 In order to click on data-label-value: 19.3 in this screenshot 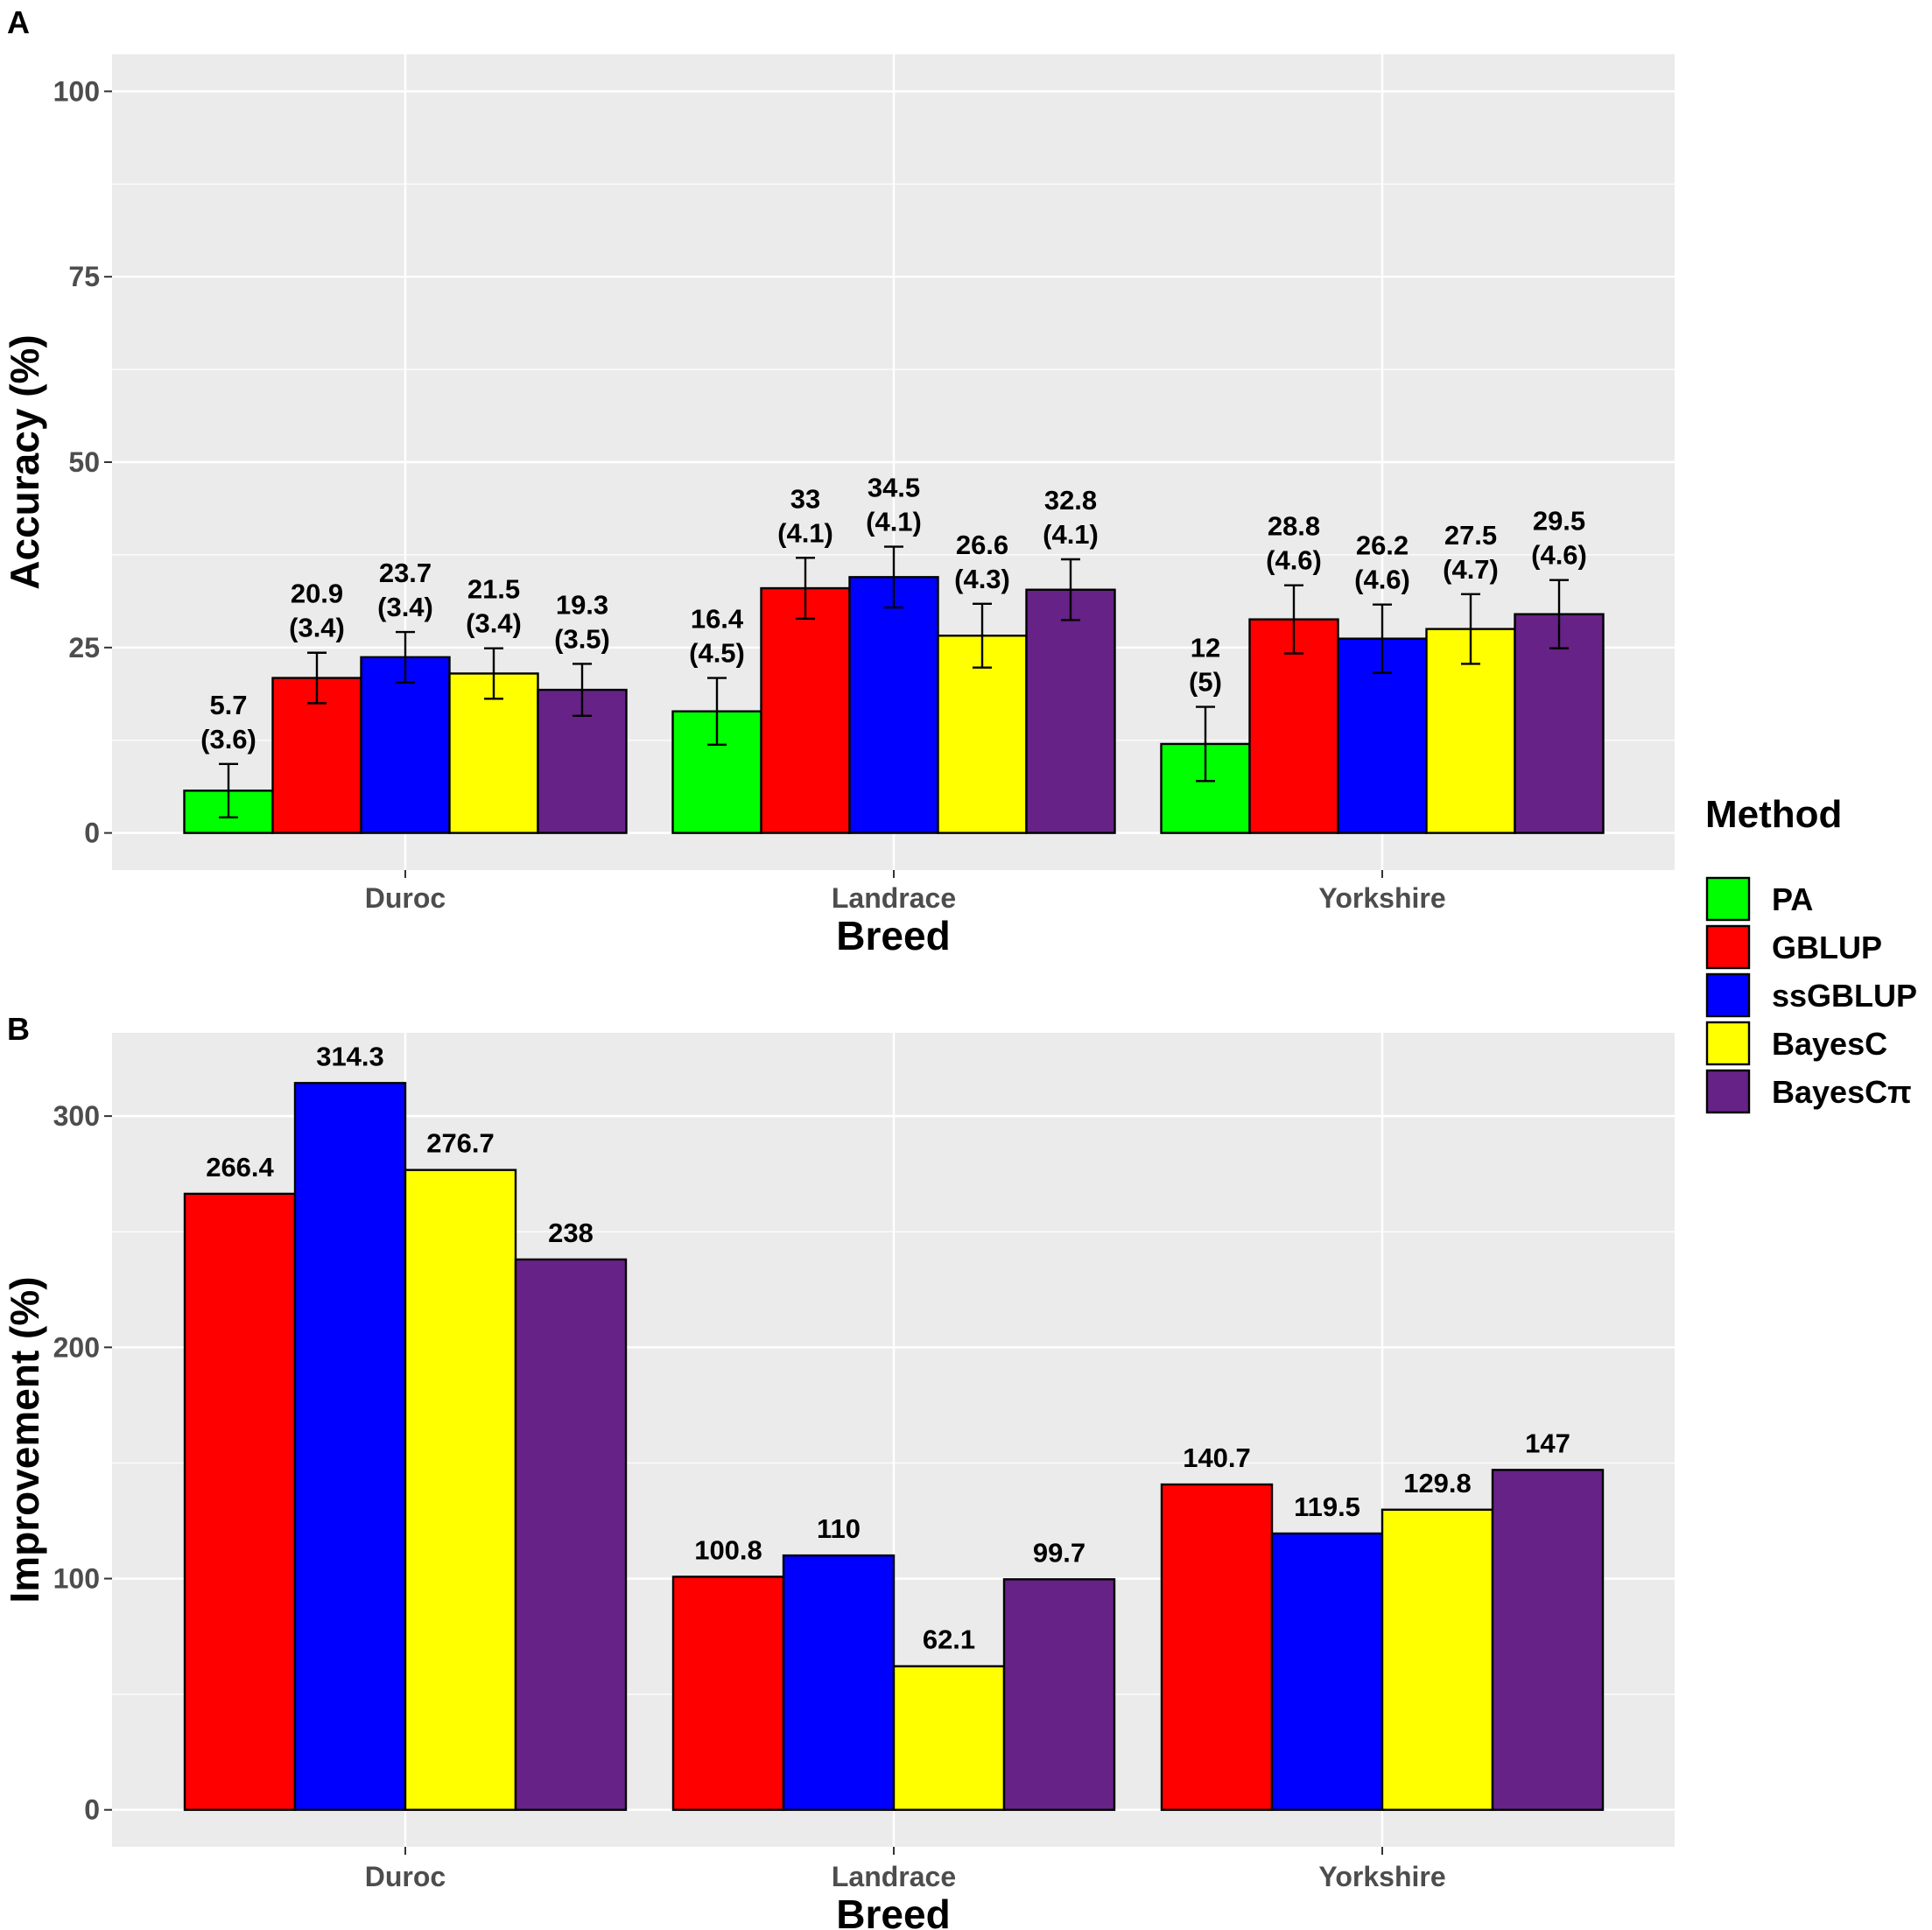, I will do `click(582, 605)`.